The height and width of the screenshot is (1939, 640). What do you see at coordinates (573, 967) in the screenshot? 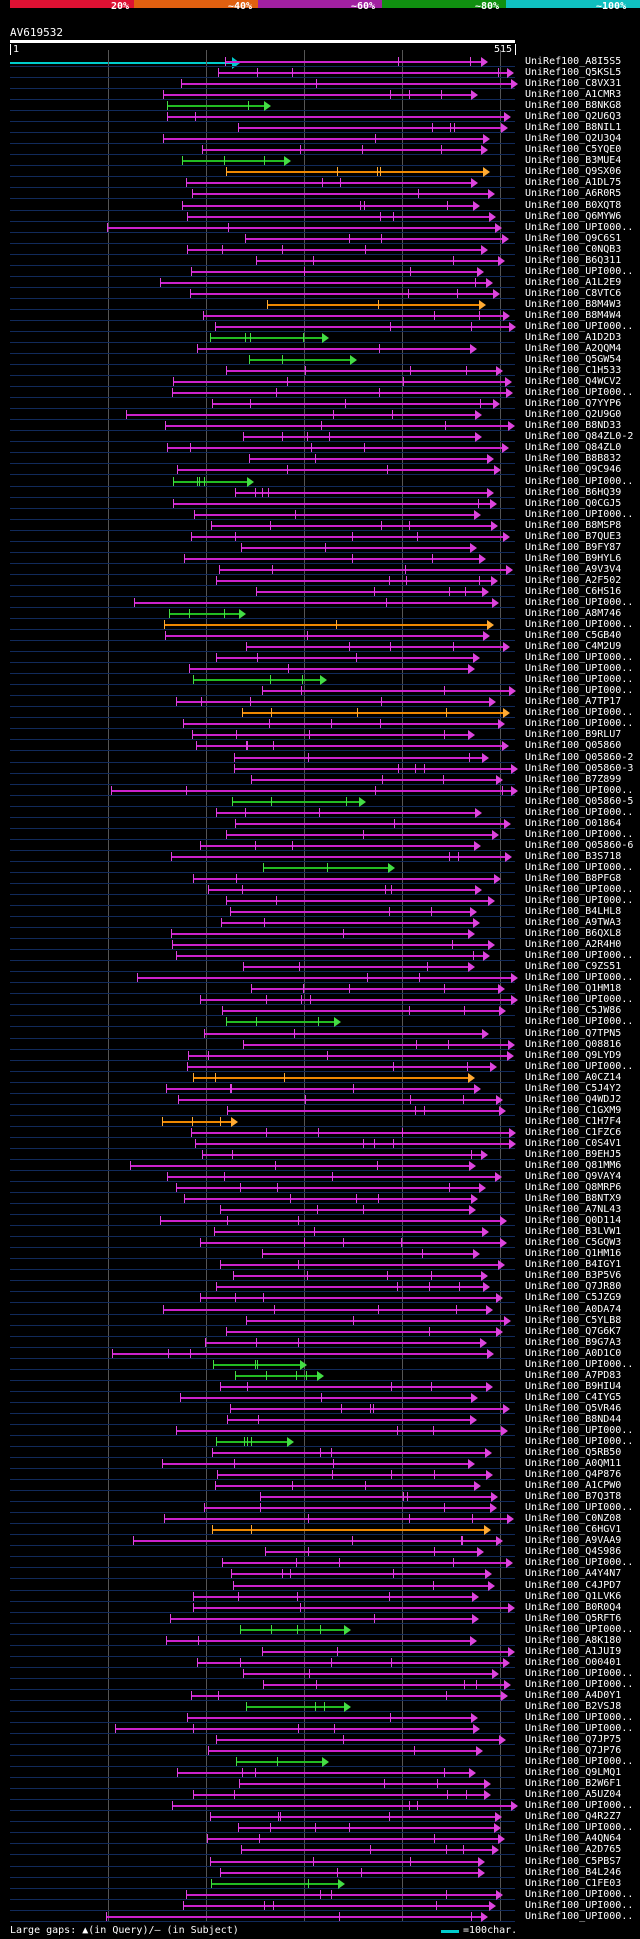
I see `hit-label: UniRef100_C9ZS51` at bounding box center [573, 967].